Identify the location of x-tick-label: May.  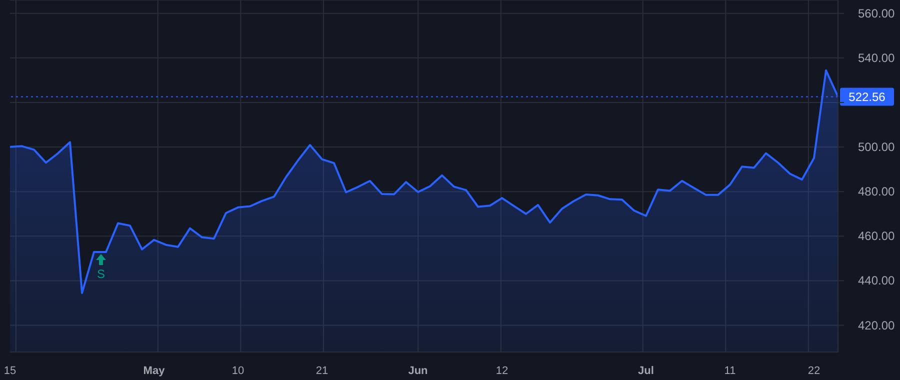
(154, 371).